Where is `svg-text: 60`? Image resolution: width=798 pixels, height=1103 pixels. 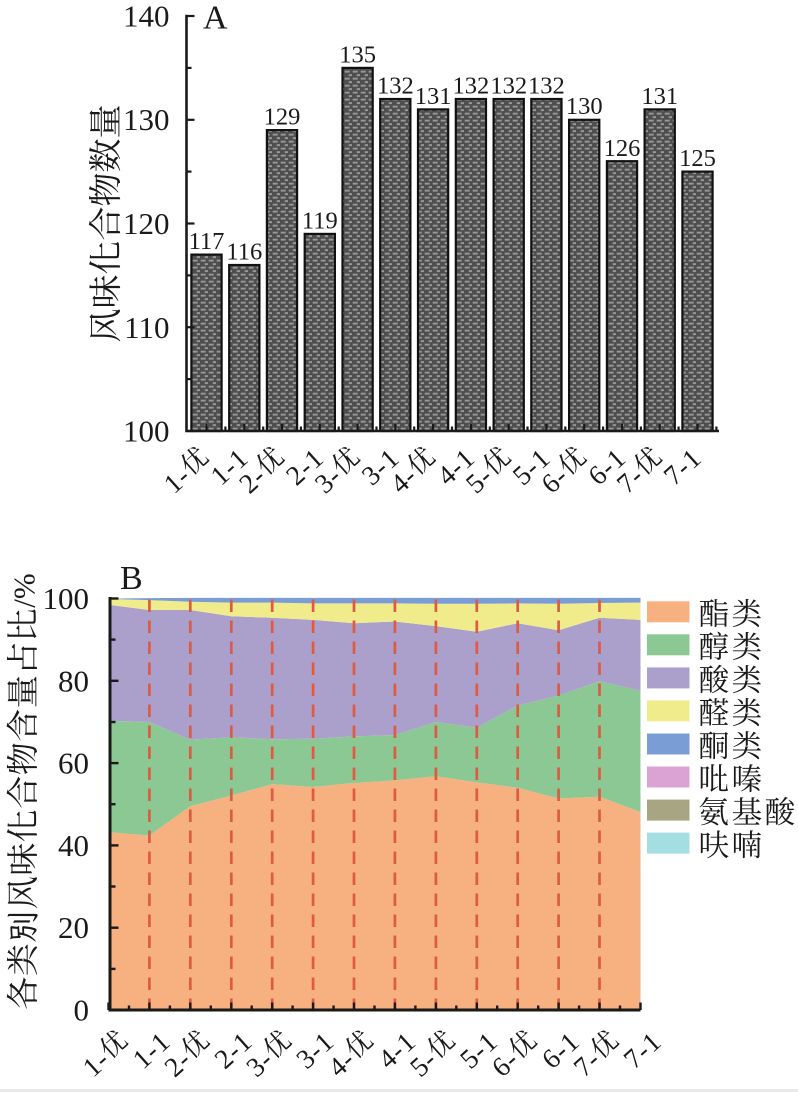 svg-text: 60 is located at coordinates (73, 763).